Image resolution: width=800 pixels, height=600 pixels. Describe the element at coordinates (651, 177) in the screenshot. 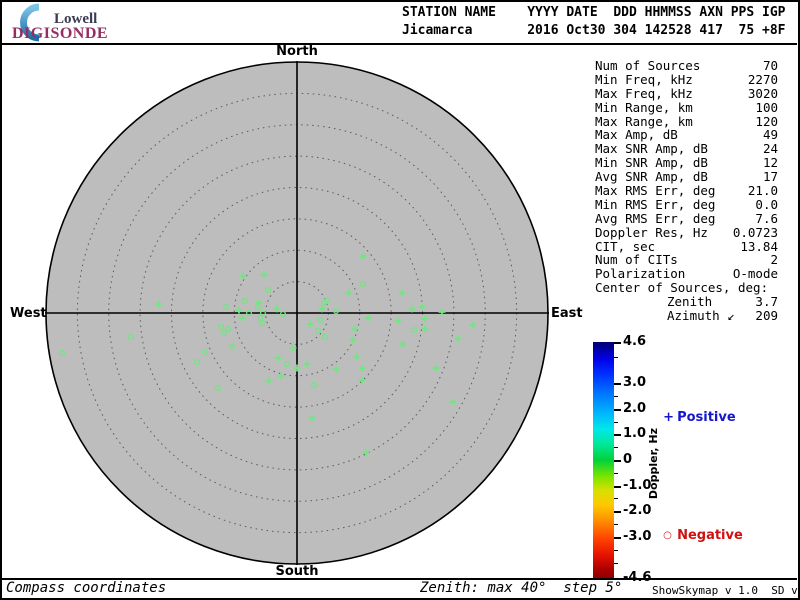

I see `stat-label: Avg SNR Amp, dB` at that location.